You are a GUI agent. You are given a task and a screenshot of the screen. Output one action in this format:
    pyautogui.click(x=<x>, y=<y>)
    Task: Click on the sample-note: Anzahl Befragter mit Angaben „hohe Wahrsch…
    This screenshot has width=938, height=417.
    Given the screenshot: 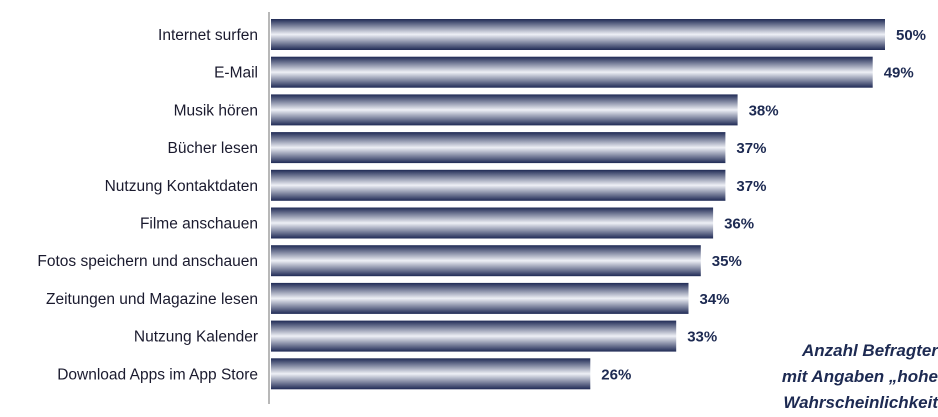 What is the action you would take?
    pyautogui.click(x=860, y=376)
    